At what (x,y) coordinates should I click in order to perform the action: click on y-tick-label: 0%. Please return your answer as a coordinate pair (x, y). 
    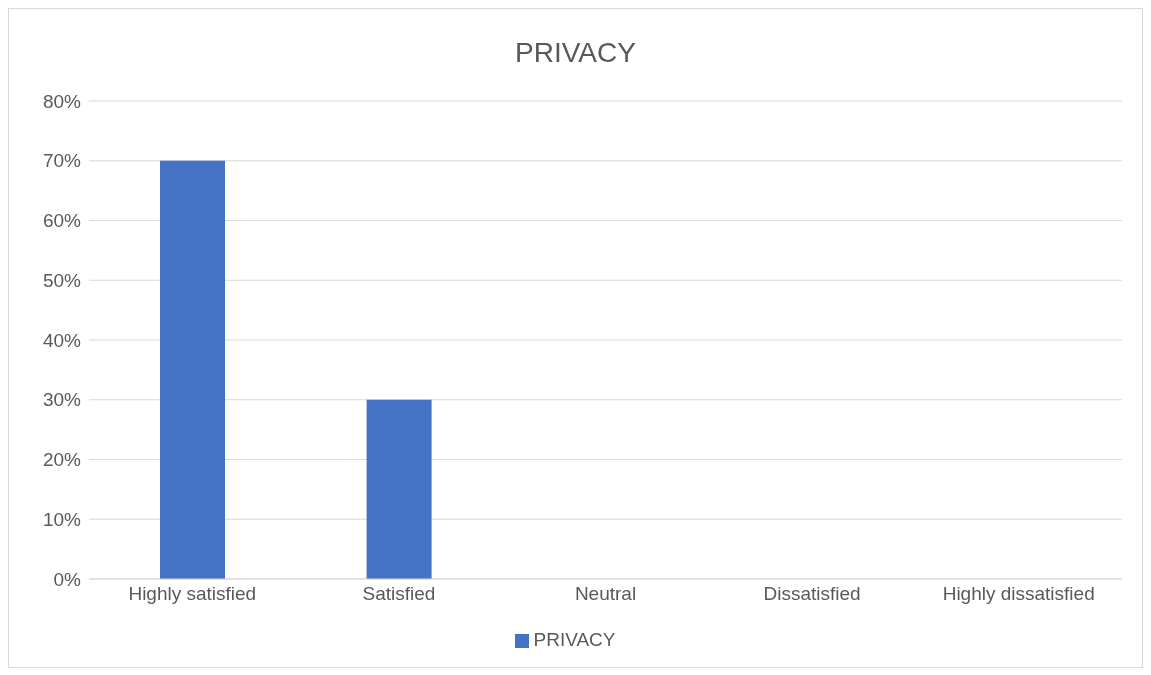
    Looking at the image, I should click on (67, 579).